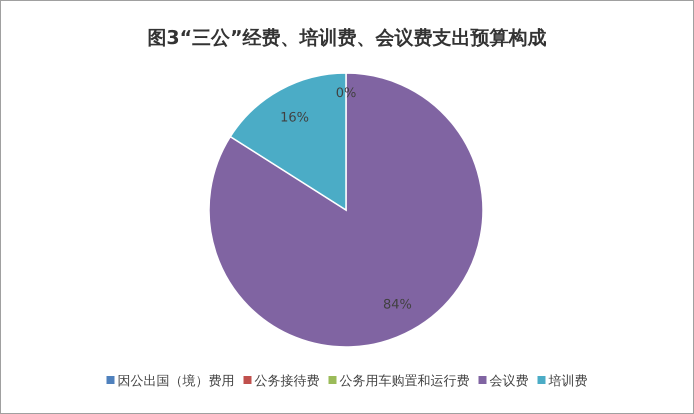  Describe the element at coordinates (568, 381) in the screenshot. I see `legend-label: 培训费` at that location.